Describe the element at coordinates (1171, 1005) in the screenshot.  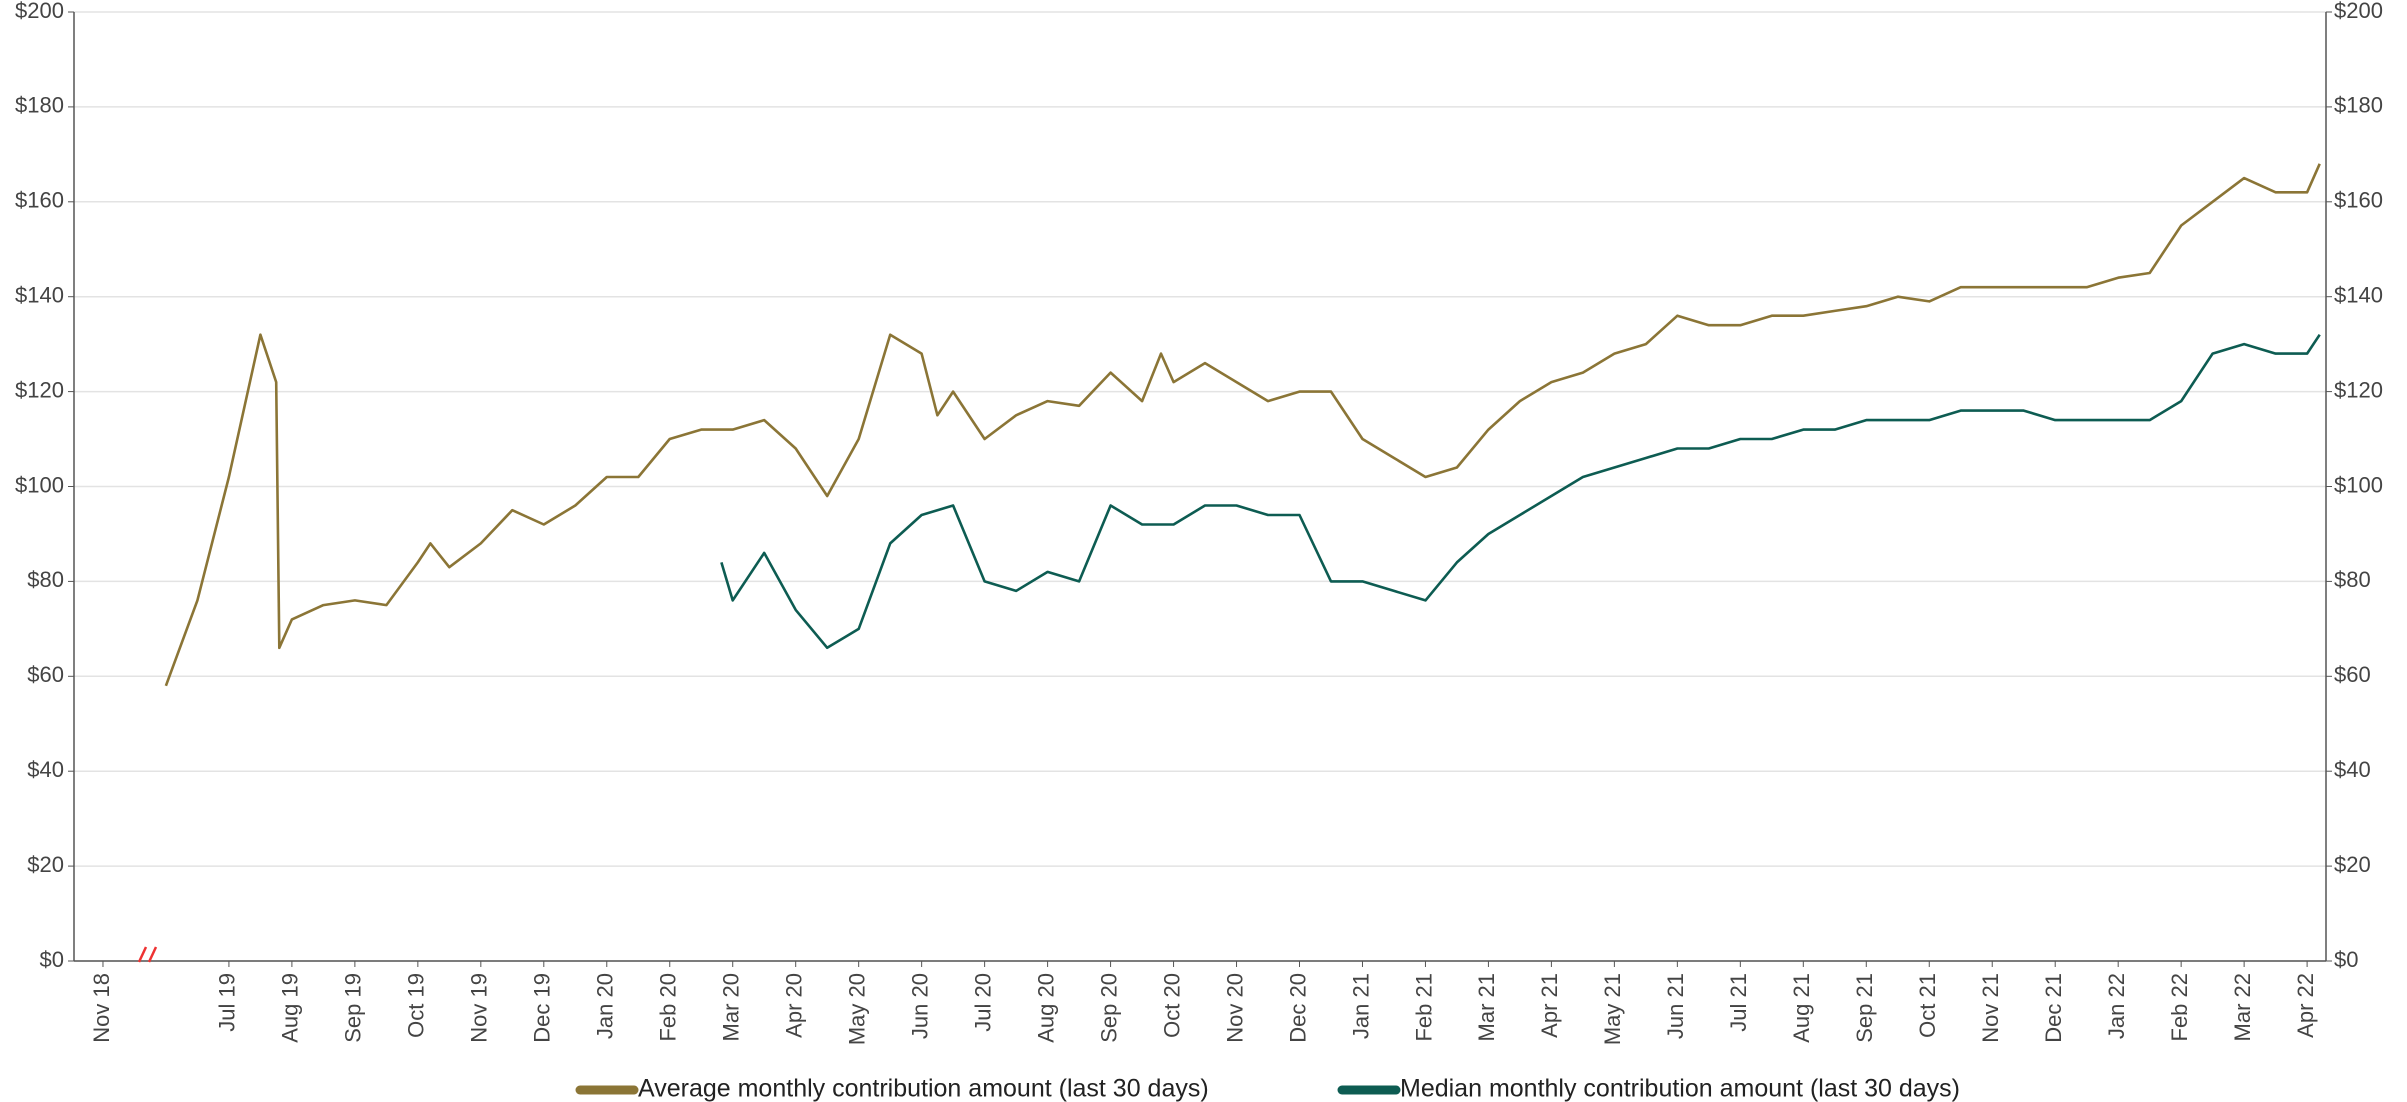
I see `x-tick-label: Oct 20` at that location.